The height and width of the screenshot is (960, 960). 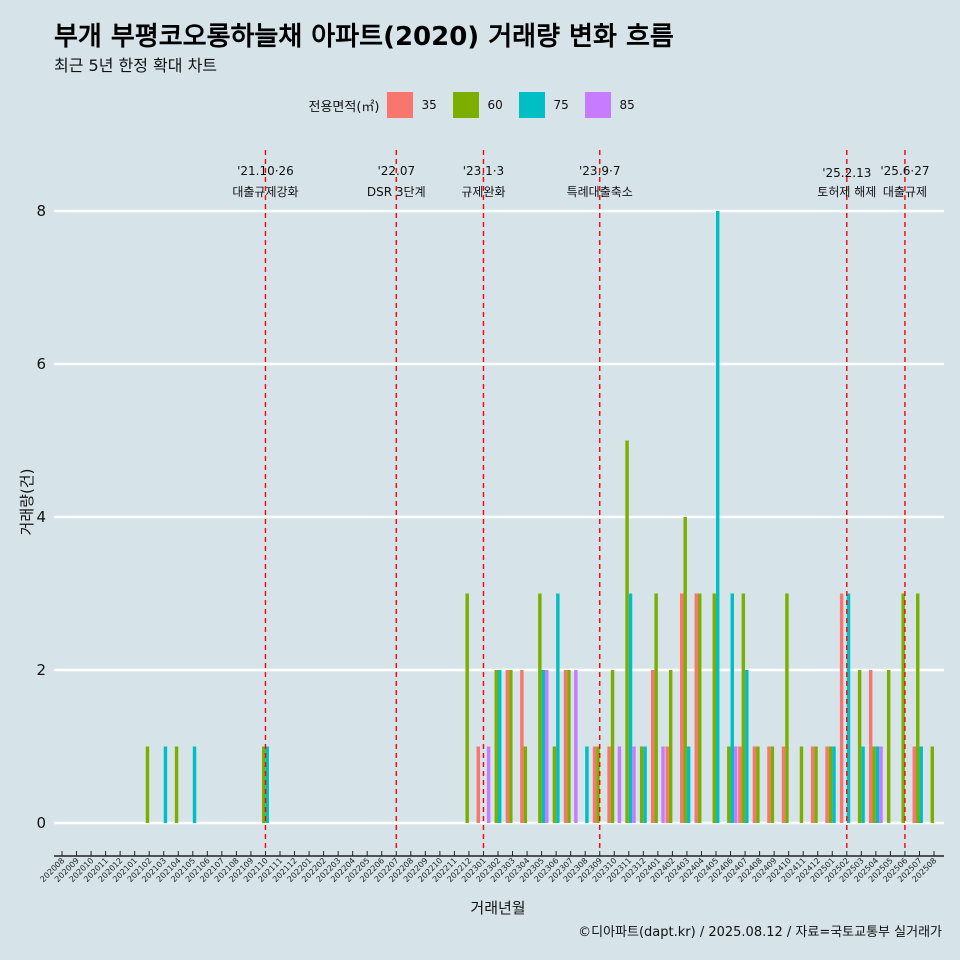 What do you see at coordinates (561, 105) in the screenshot?
I see `legend-label-75: 75` at bounding box center [561, 105].